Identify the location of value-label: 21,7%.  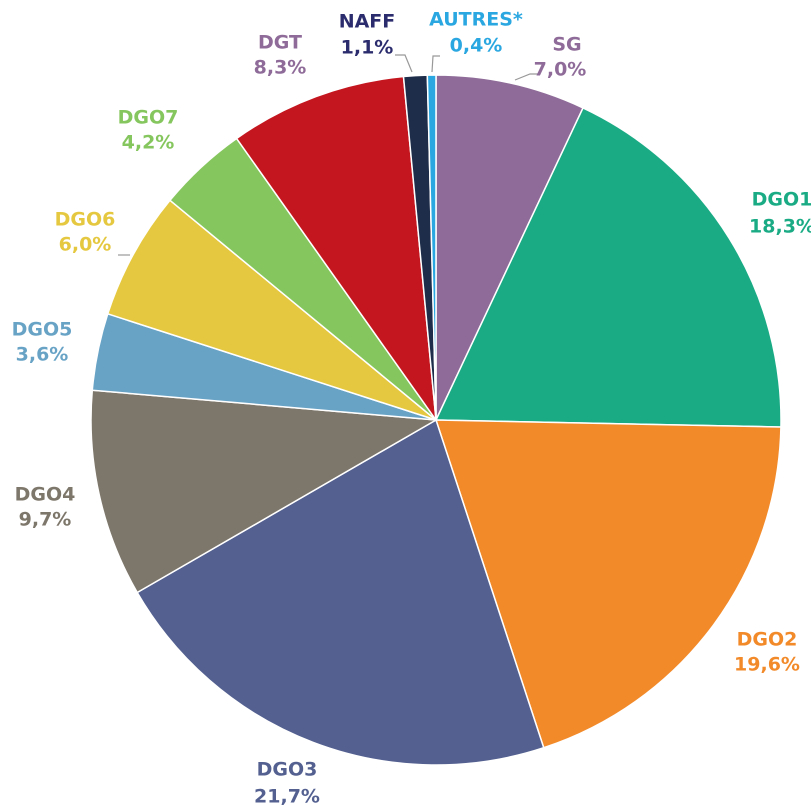
(287, 795).